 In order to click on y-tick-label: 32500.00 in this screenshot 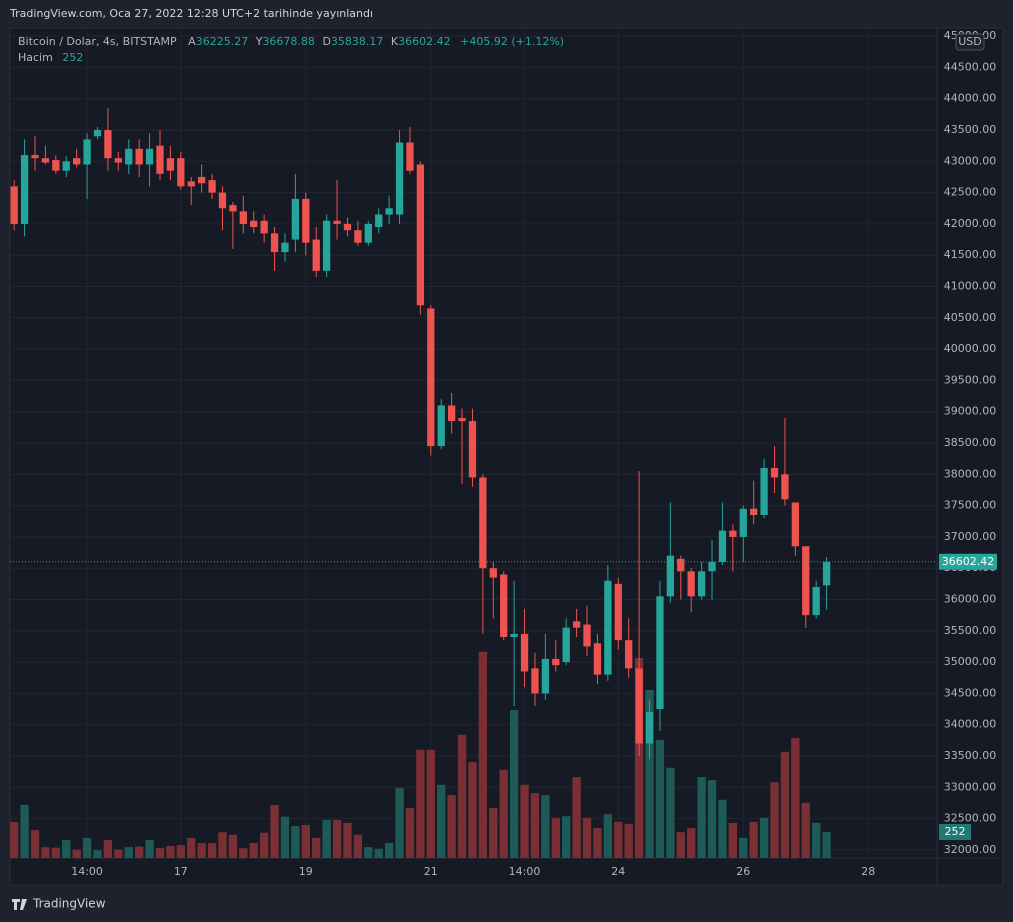, I will do `click(970, 818)`.